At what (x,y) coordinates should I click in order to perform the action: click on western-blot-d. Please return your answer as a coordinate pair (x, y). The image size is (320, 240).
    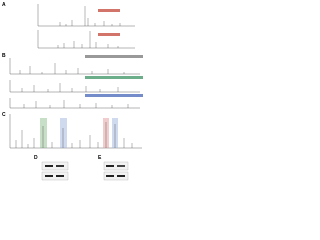
    Looking at the image, I should click on (55, 171).